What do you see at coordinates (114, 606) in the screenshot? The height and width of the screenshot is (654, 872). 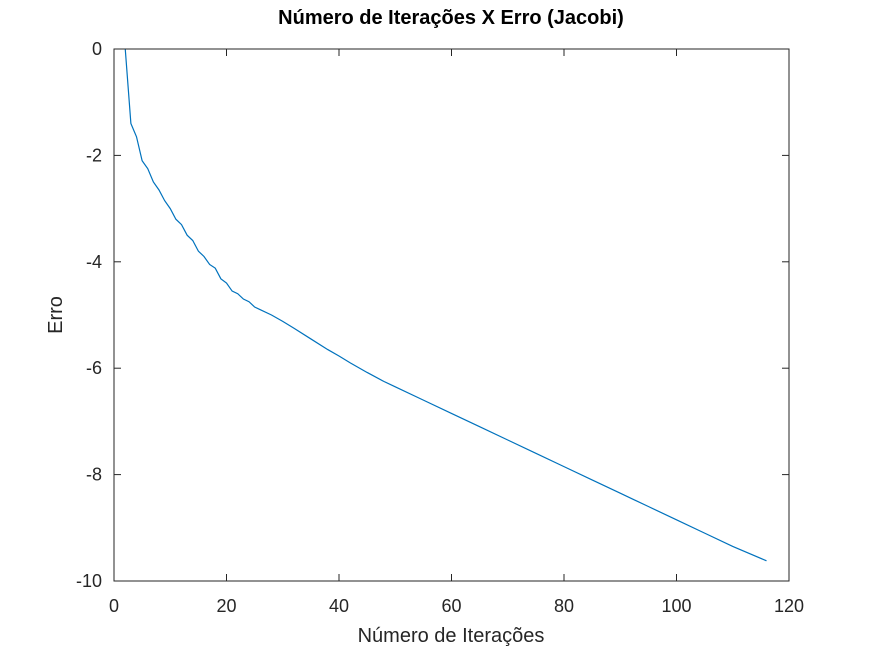 I see `x-tick-label: 0` at bounding box center [114, 606].